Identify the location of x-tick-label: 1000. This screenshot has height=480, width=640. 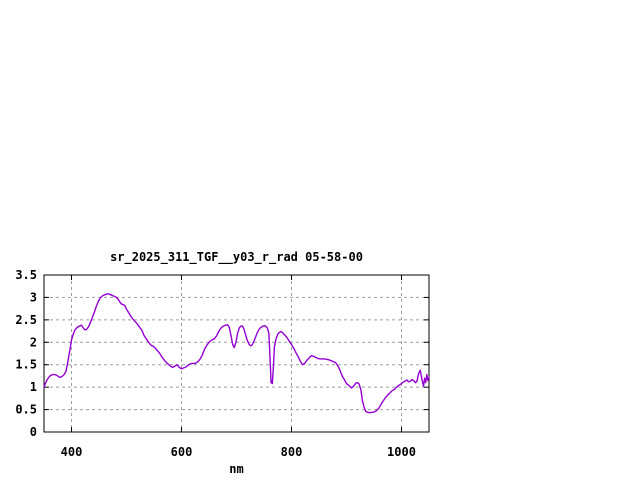
(401, 452).